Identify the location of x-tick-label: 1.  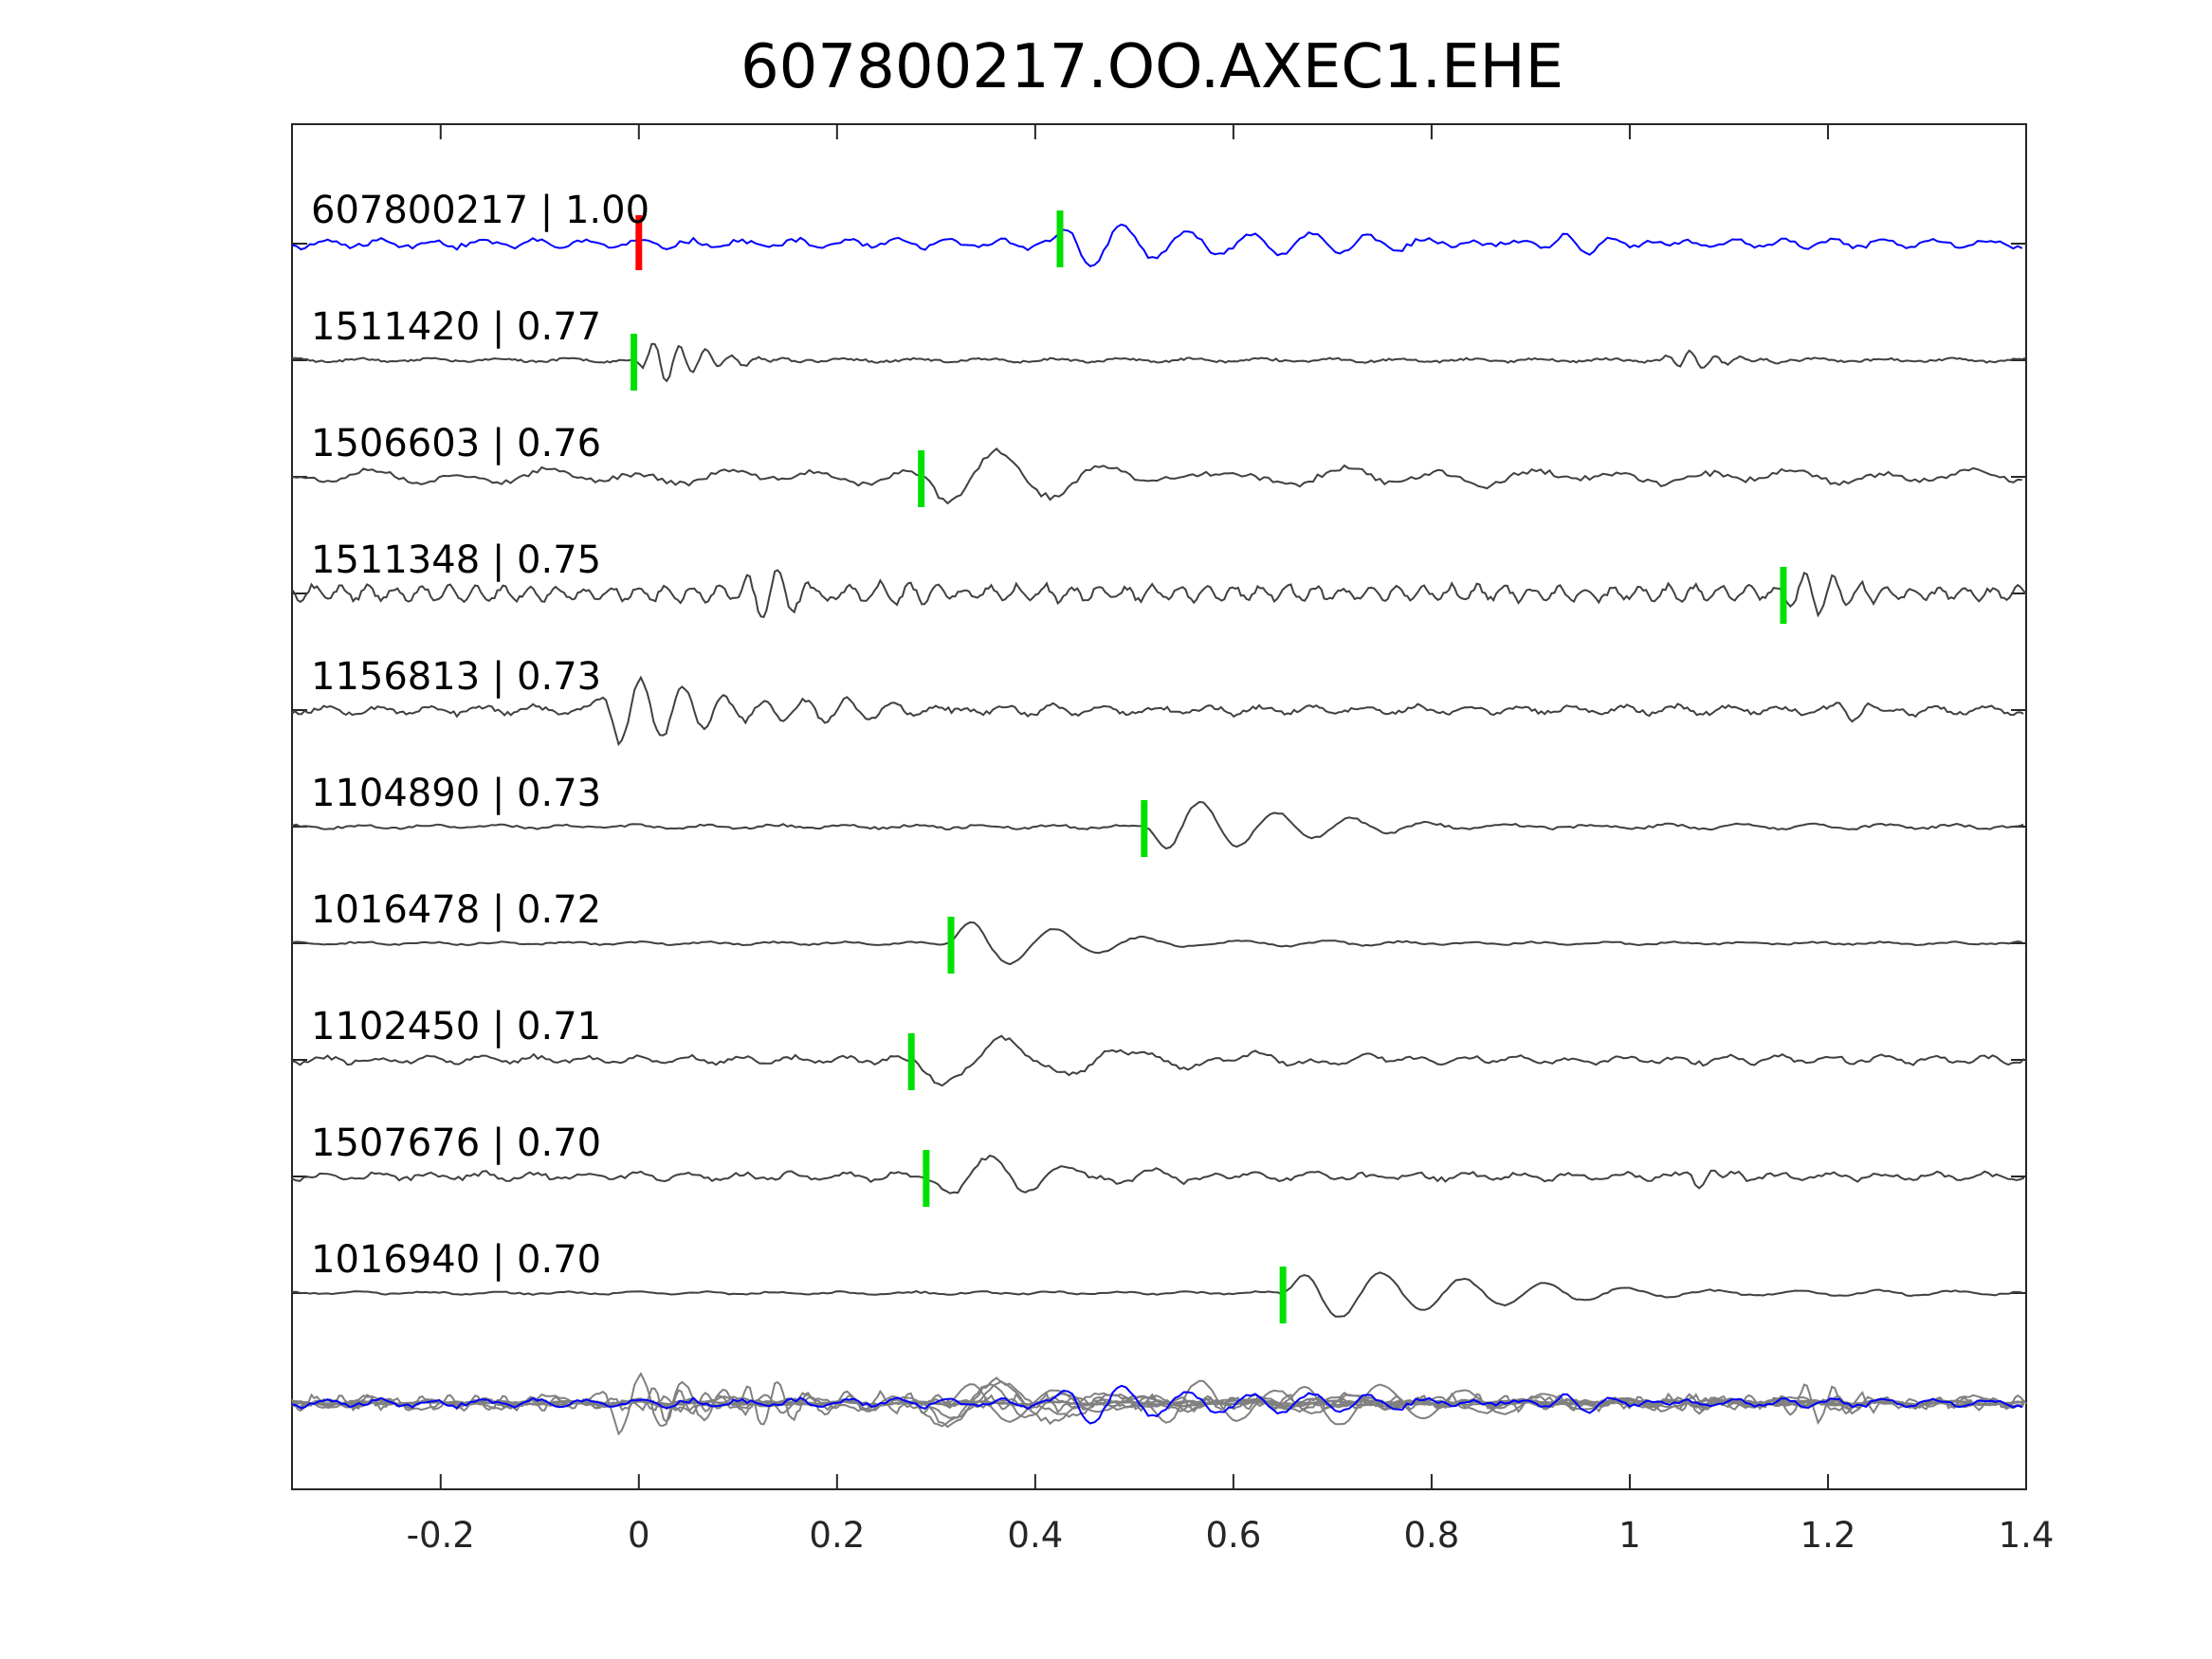
(1629, 1535).